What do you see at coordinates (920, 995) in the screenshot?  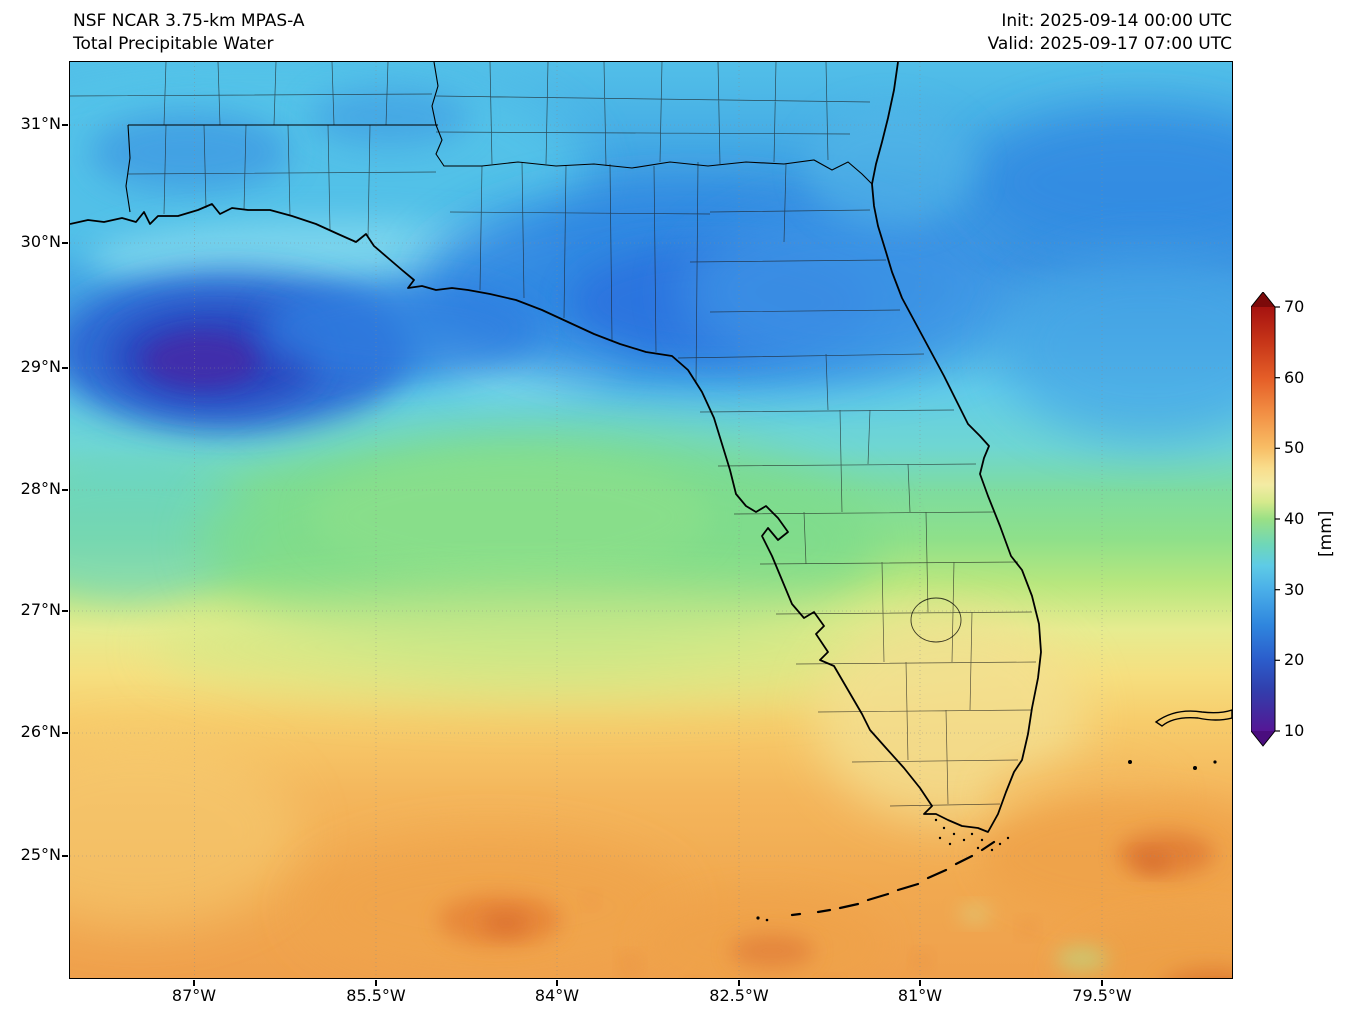 I see `lon-tick-81w: 81°W` at bounding box center [920, 995].